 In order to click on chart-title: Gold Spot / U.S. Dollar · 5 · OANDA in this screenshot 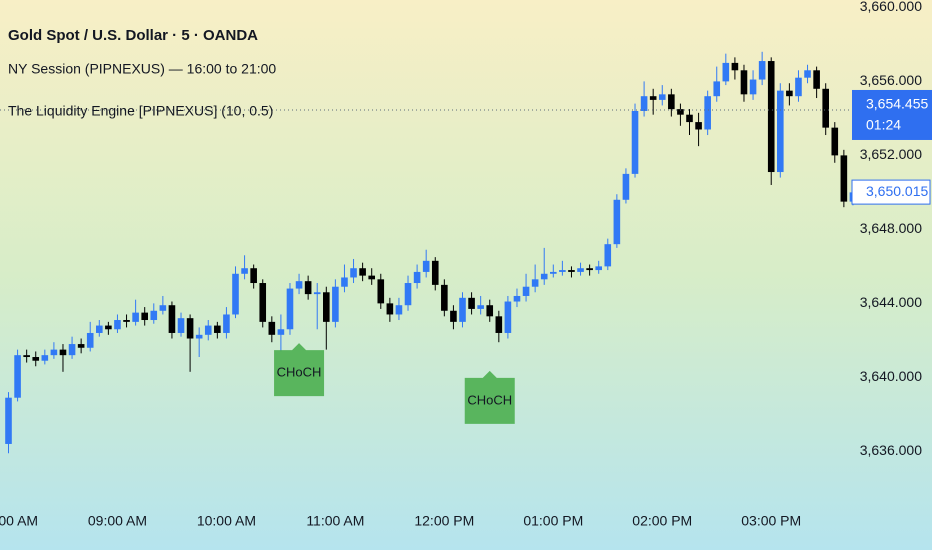, I will do `click(133, 35)`.